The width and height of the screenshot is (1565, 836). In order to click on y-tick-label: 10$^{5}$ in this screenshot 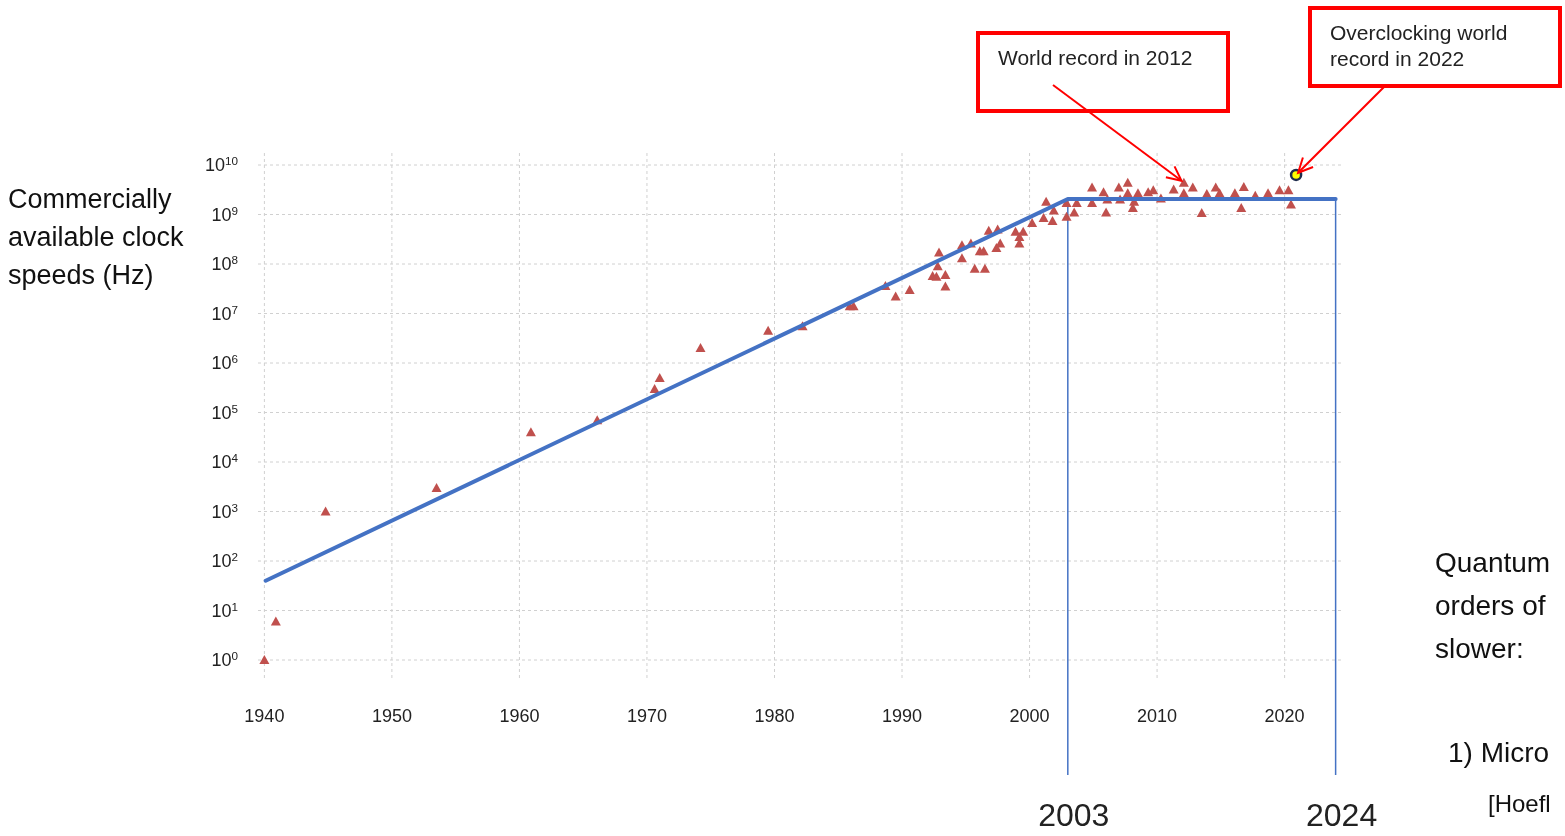, I will do `click(225, 412)`.